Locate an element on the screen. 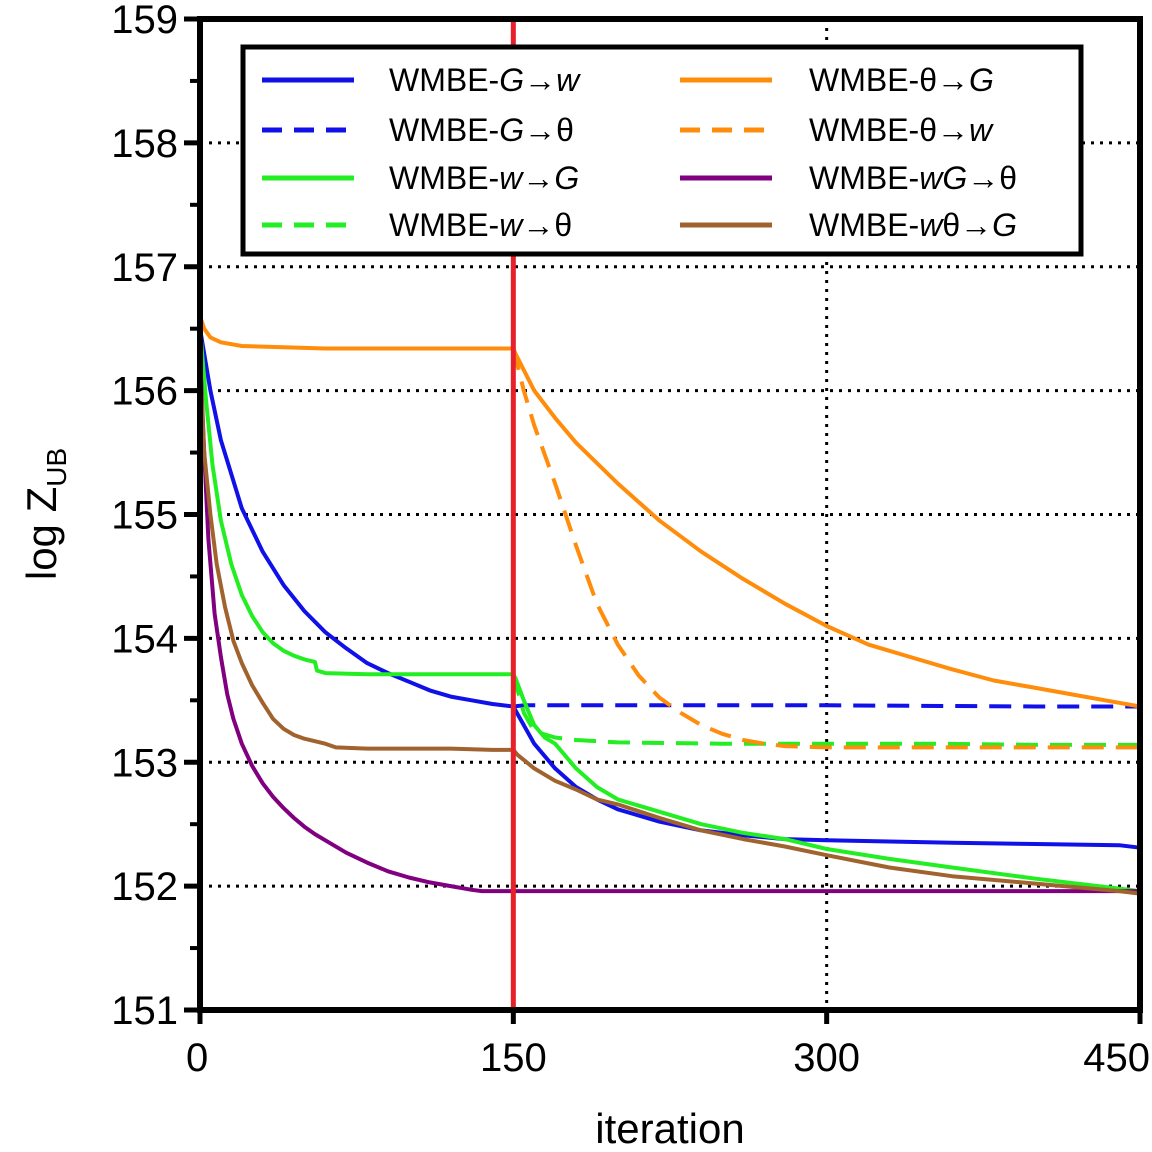 Image resolution: width=1152 pixels, height=1152 pixels. legend-label-g-theta: WMBE-G→θ is located at coordinates (481, 130).